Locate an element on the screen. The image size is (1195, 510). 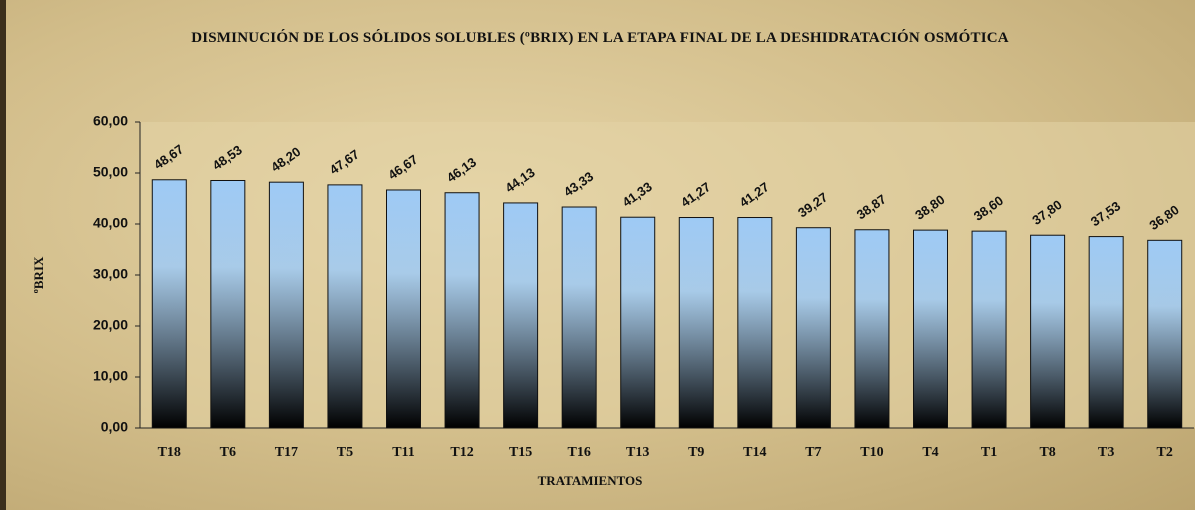
x-tick-label: T10 is located at coordinates (871, 452).